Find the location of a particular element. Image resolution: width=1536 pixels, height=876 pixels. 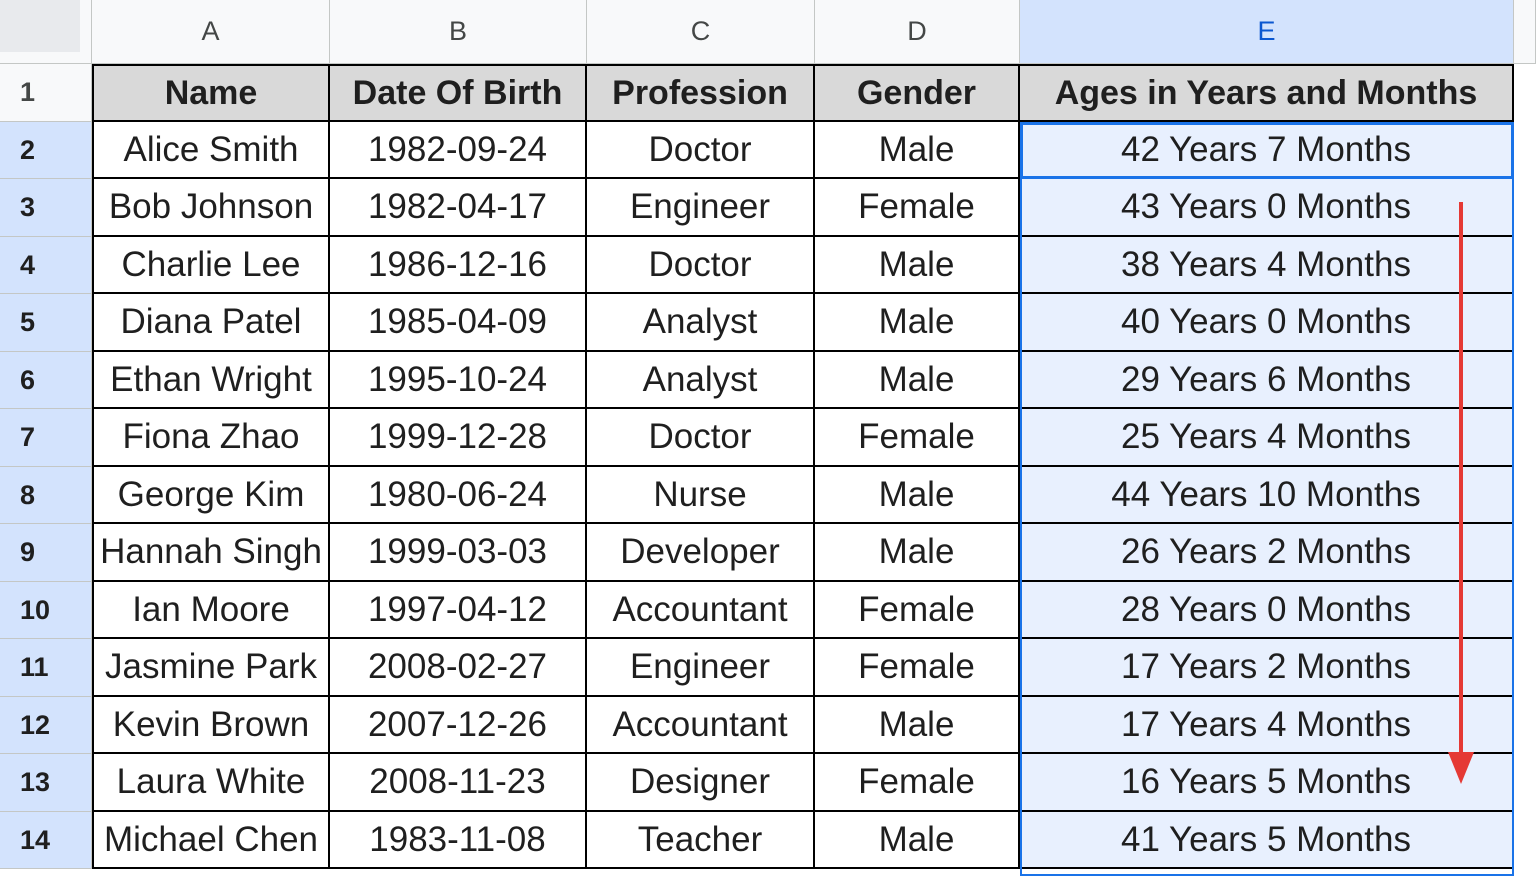

header-cell-c: Profession is located at coordinates (701, 93).